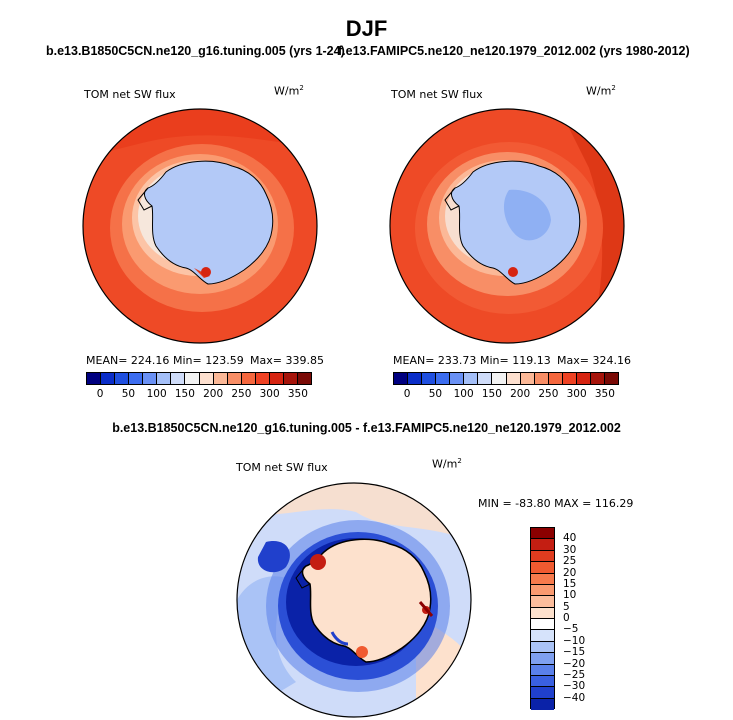 The width and height of the screenshot is (733, 720). What do you see at coordinates (570, 572) in the screenshot?
I see `colorbar-tick-label: 20` at bounding box center [570, 572].